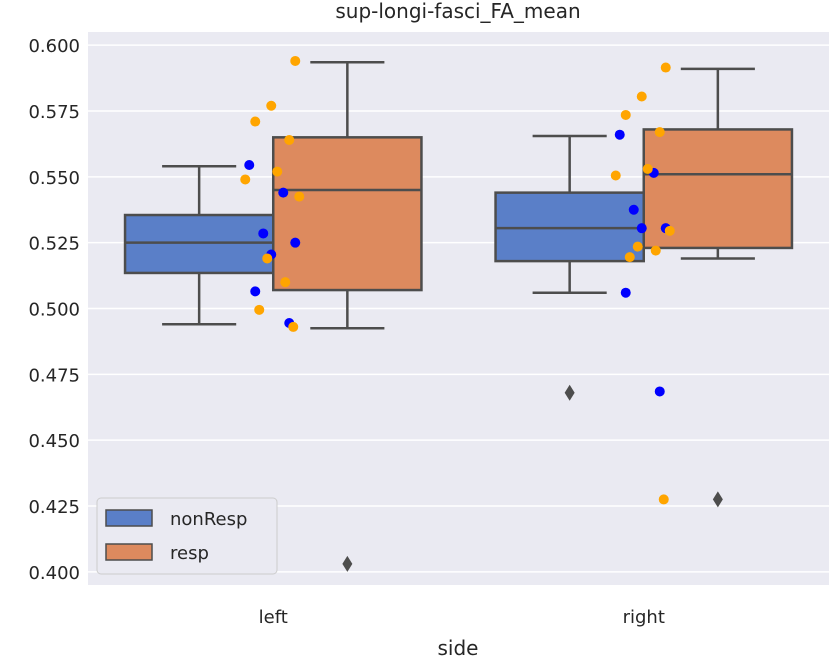 This screenshot has width=829, height=661. I want to click on y-tick-label: 0.450, so click(54, 441).